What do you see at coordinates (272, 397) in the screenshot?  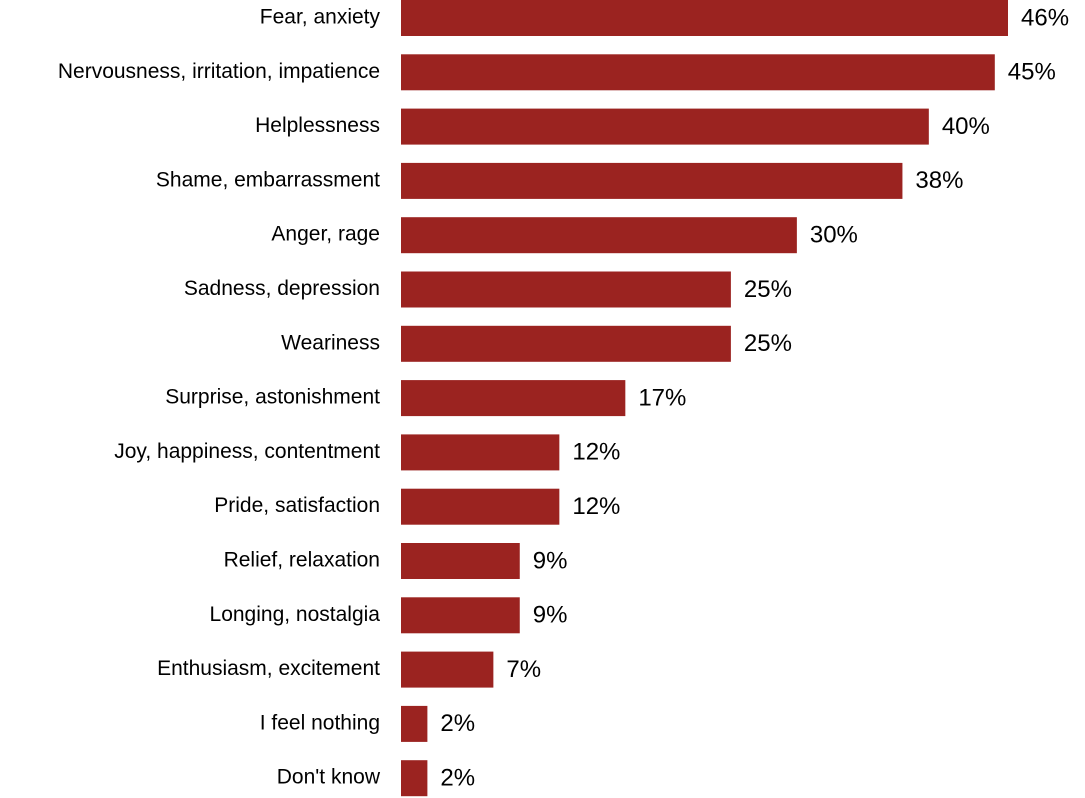 I see `category-label: Surprise, astonishment` at bounding box center [272, 397].